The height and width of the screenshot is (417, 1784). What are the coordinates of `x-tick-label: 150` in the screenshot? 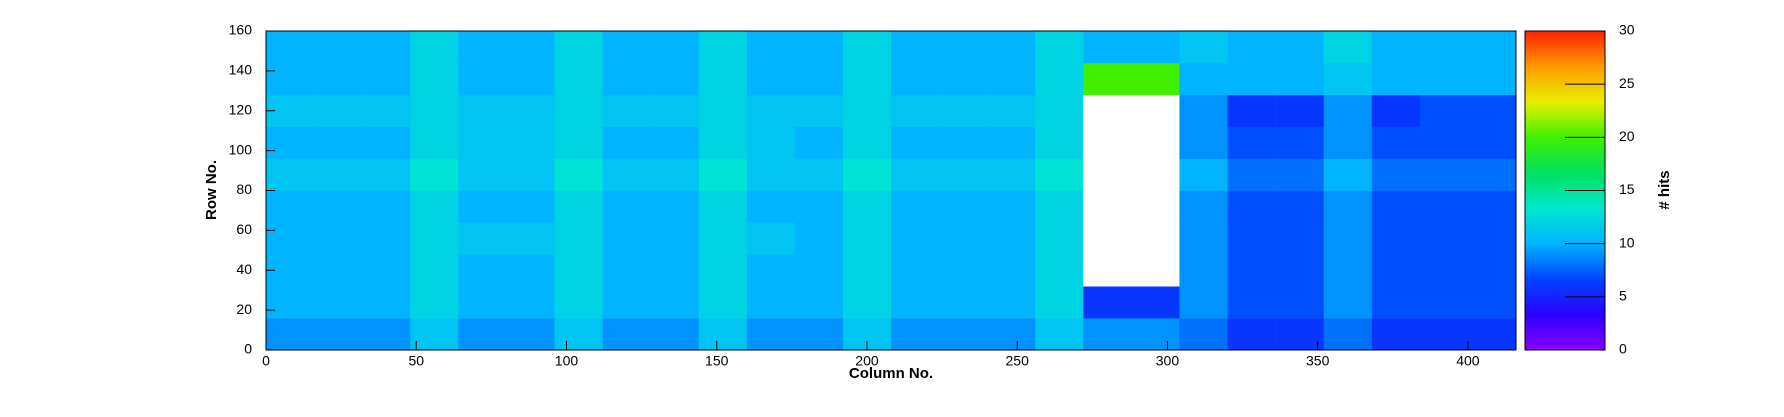 It's located at (717, 361).